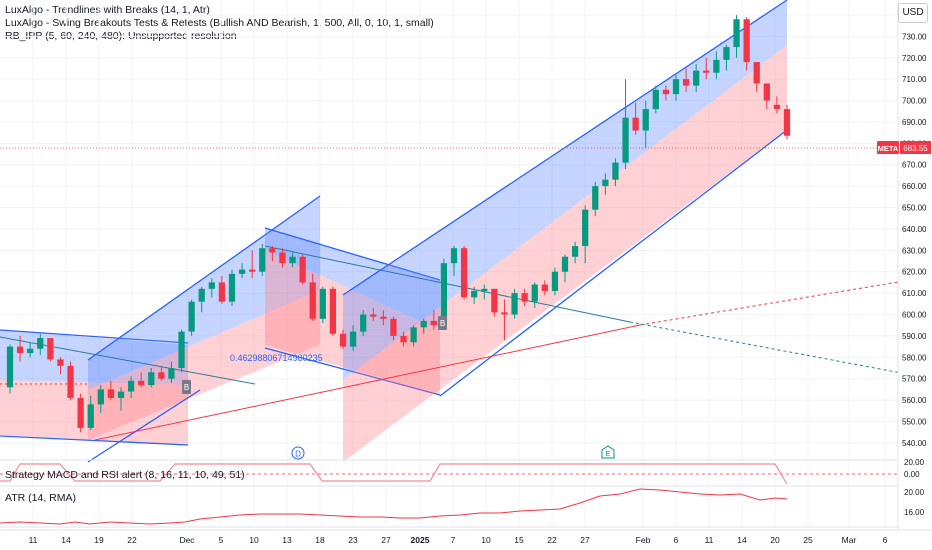 Image resolution: width=932 pixels, height=550 pixels. Describe the element at coordinates (775, 540) in the screenshot. I see `time-tick-label: 20` at that location.